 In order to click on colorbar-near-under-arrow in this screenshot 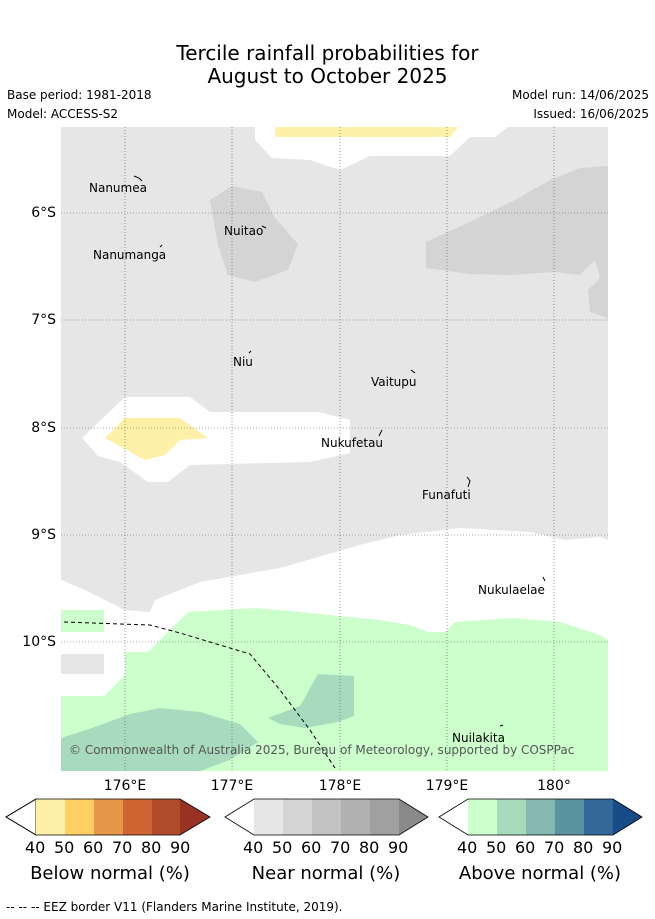, I will do `click(239, 817)`.